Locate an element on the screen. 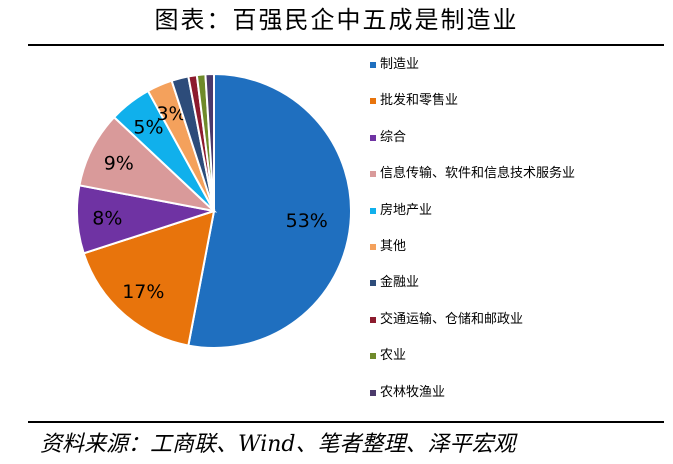  legend-label: 交通运输、仓储和邮政业 is located at coordinates (452, 319).